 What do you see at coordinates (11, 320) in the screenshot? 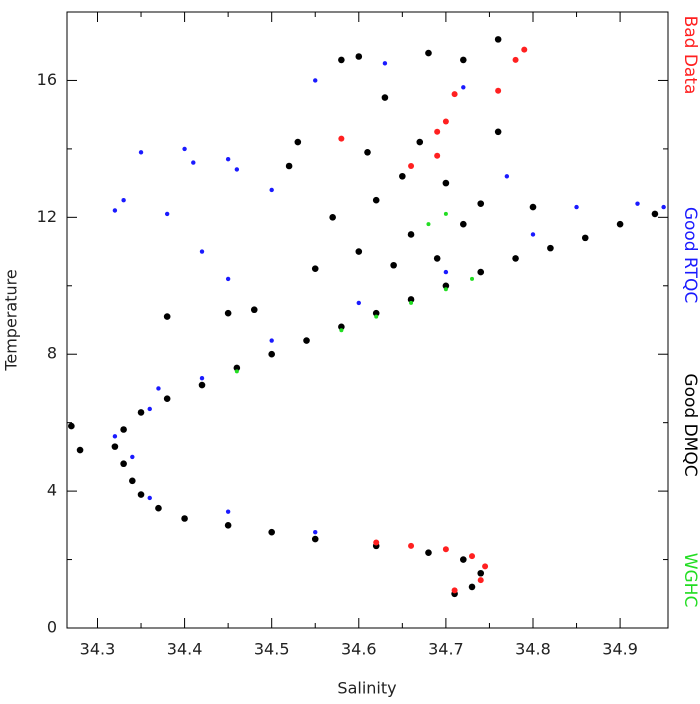
I see `y-axis-label: Temperature` at bounding box center [11, 320].